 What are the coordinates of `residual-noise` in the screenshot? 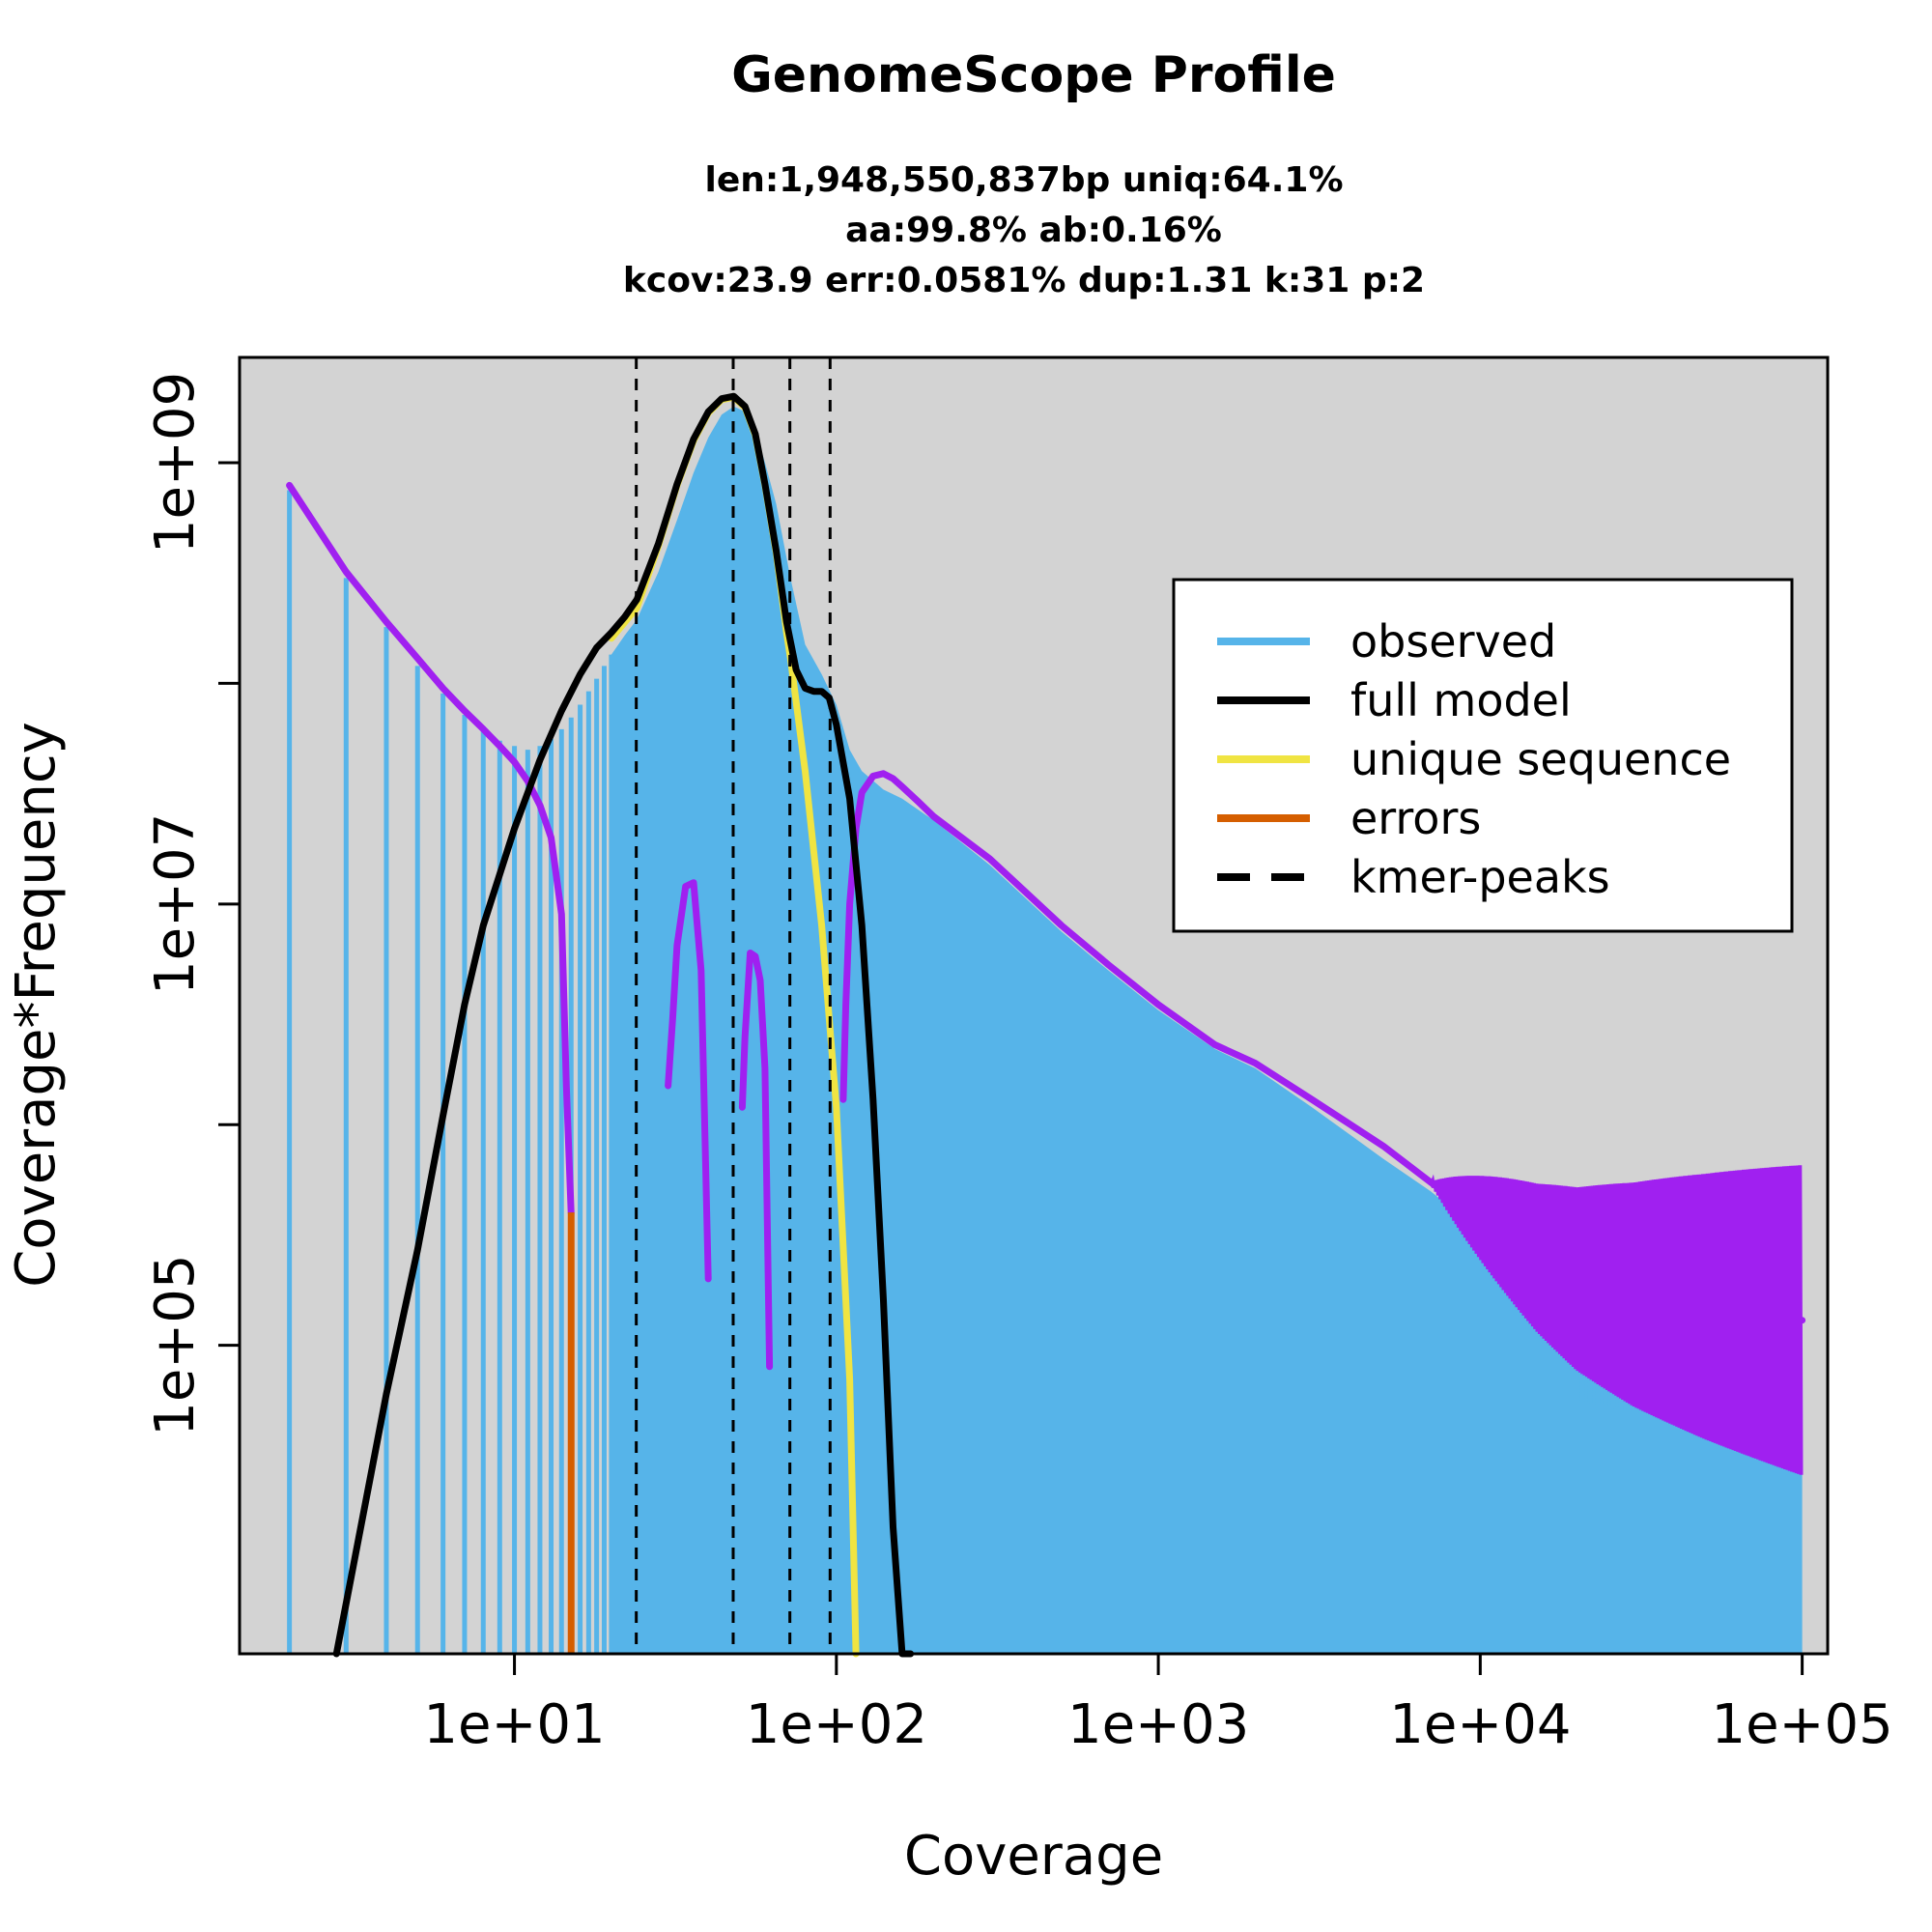 It's located at (1616, 1320).